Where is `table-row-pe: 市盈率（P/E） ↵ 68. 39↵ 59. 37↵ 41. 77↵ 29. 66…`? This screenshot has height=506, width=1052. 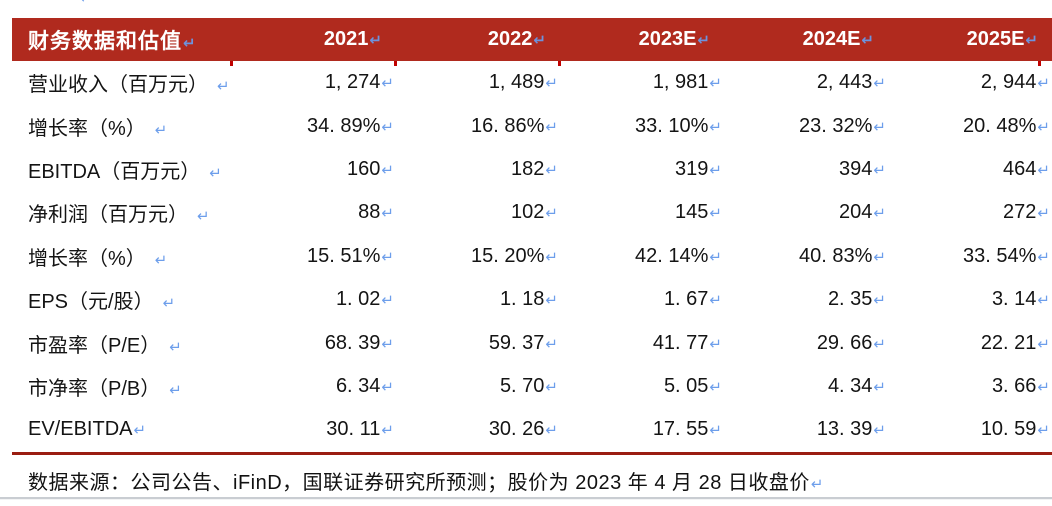
table-row-pe: 市盈率（P/E） ↵ 68. 39↵ 59. 37↵ 41. 77↵ 29. 66… is located at coordinates (532, 342).